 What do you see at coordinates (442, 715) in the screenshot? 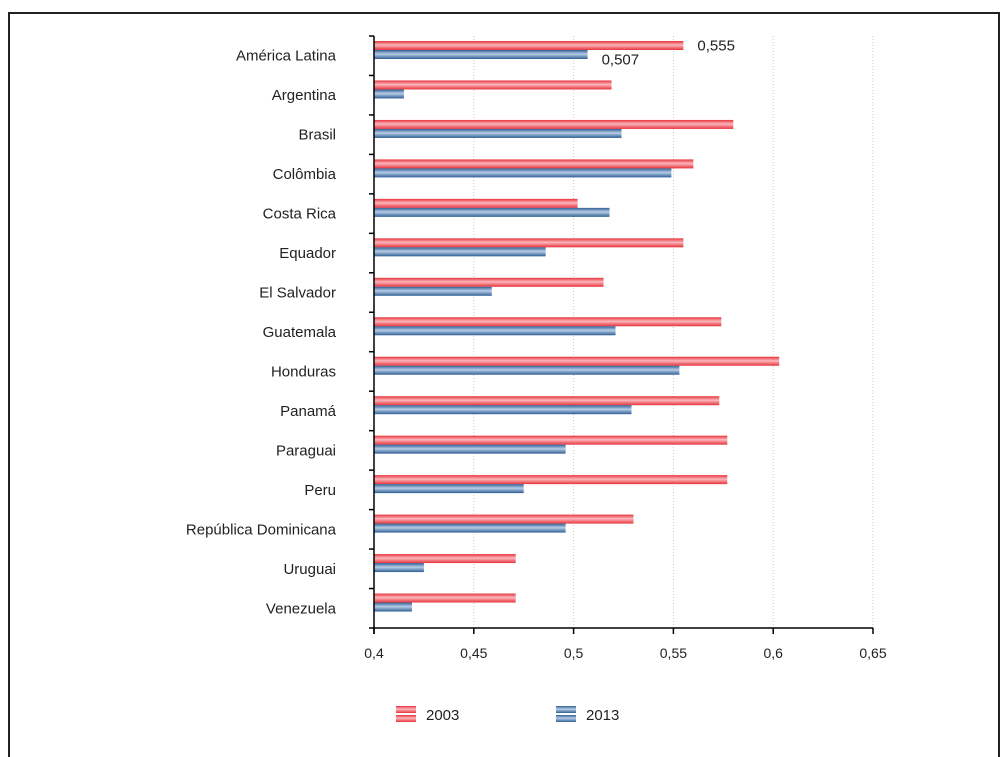
I see `legend-label: 2003` at bounding box center [442, 715].